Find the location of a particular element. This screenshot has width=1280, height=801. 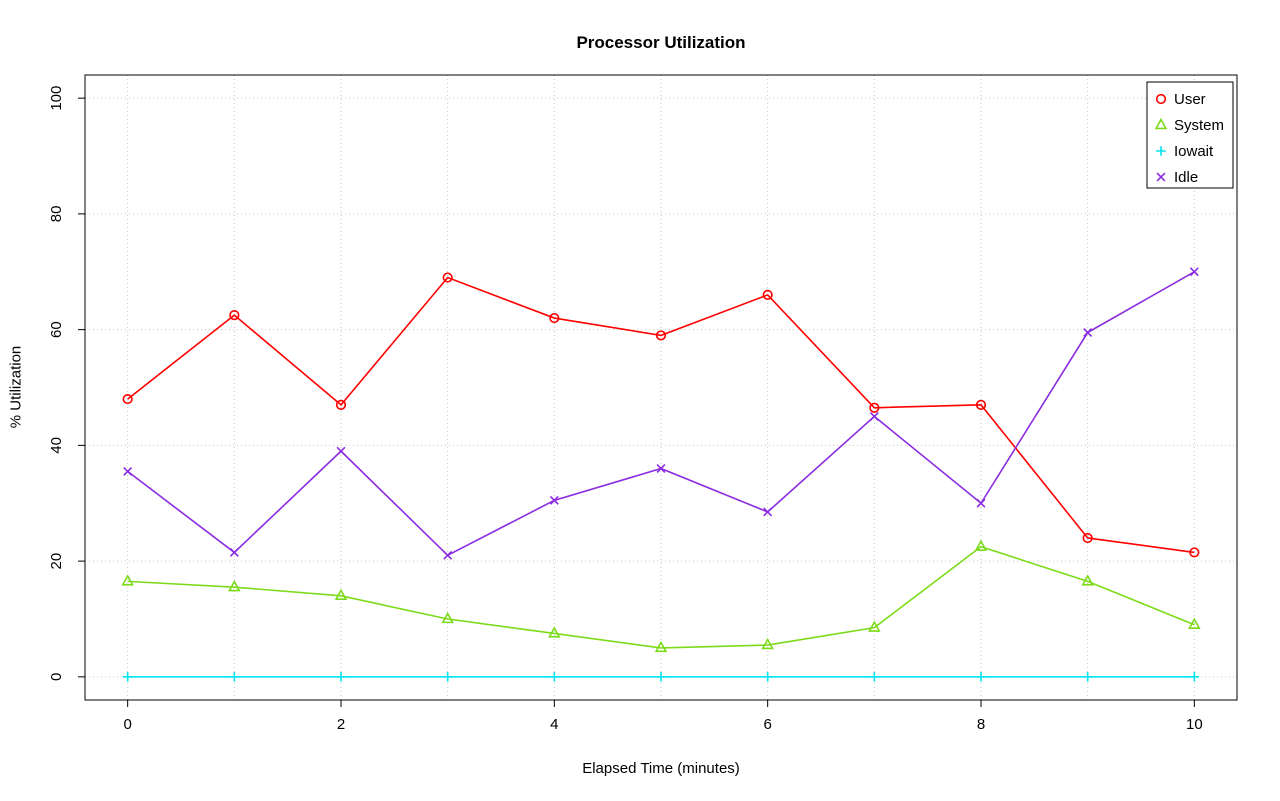

x-axis-tick-label: 10 is located at coordinates (1194, 724).